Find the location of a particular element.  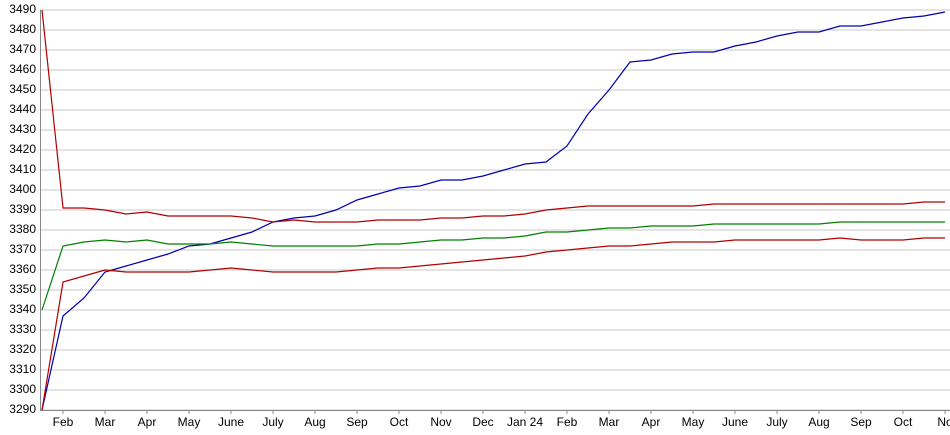

y-tick-label: 3330 is located at coordinates (22, 329).